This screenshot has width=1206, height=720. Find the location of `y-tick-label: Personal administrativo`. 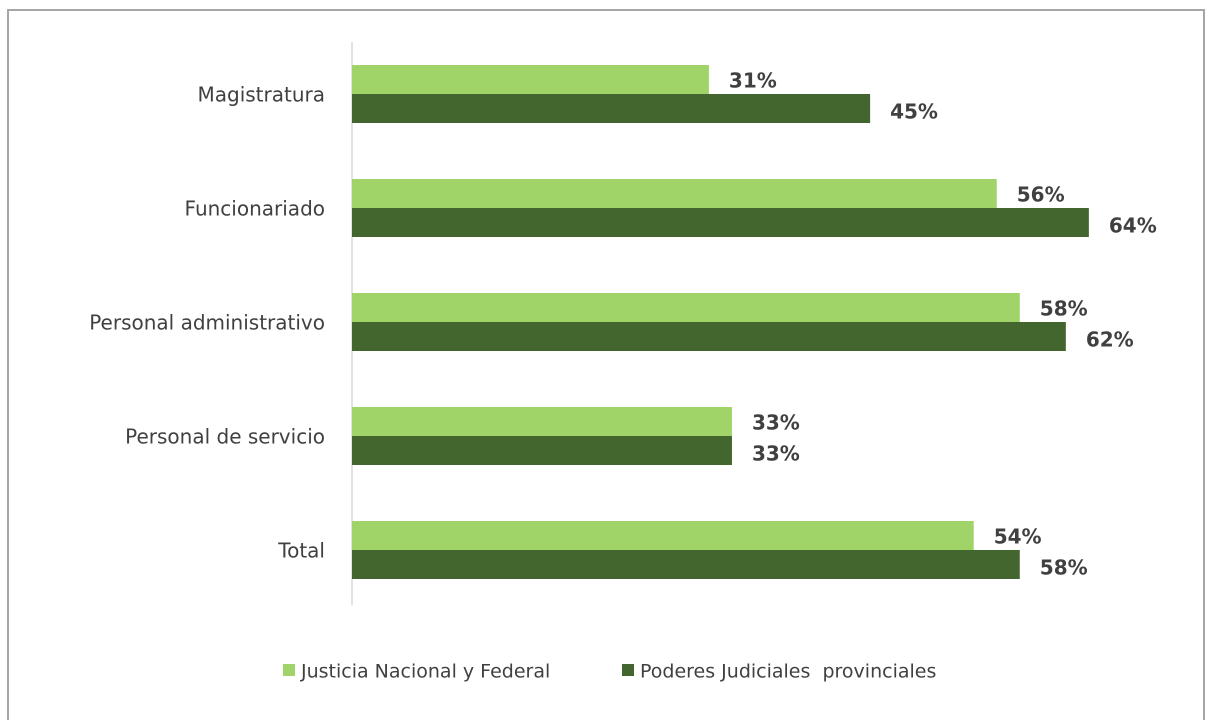

y-tick-label: Personal administrativo is located at coordinates (207, 323).